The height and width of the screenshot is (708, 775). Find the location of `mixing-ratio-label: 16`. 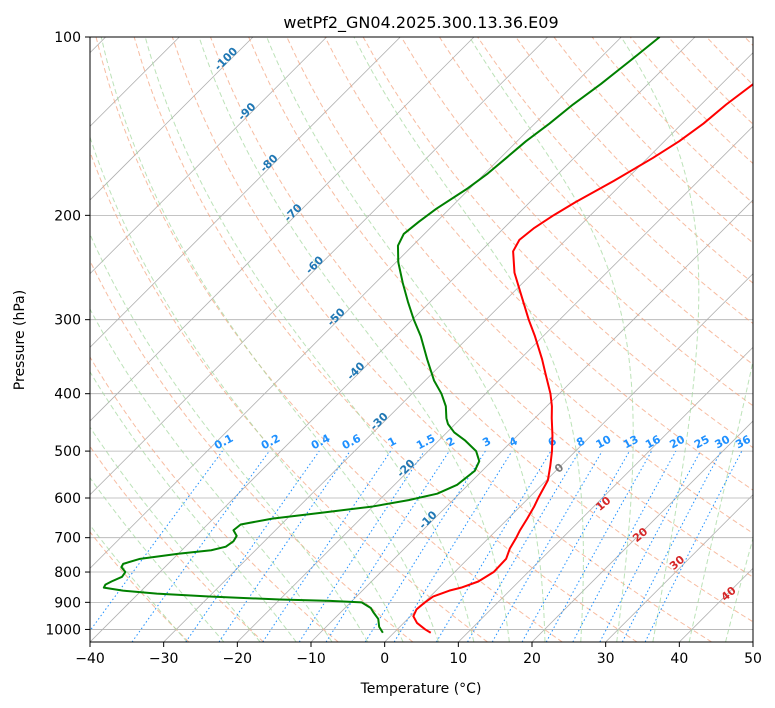

mixing-ratio-label: 16 is located at coordinates (653, 442).